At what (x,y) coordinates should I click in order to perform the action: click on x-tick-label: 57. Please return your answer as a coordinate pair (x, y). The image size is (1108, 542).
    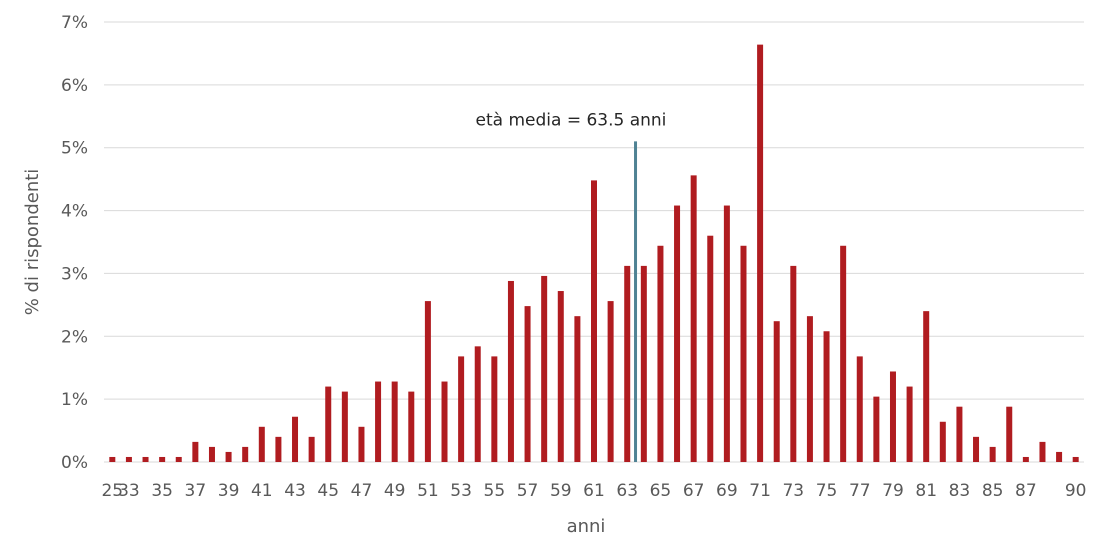
    Looking at the image, I should click on (528, 491).